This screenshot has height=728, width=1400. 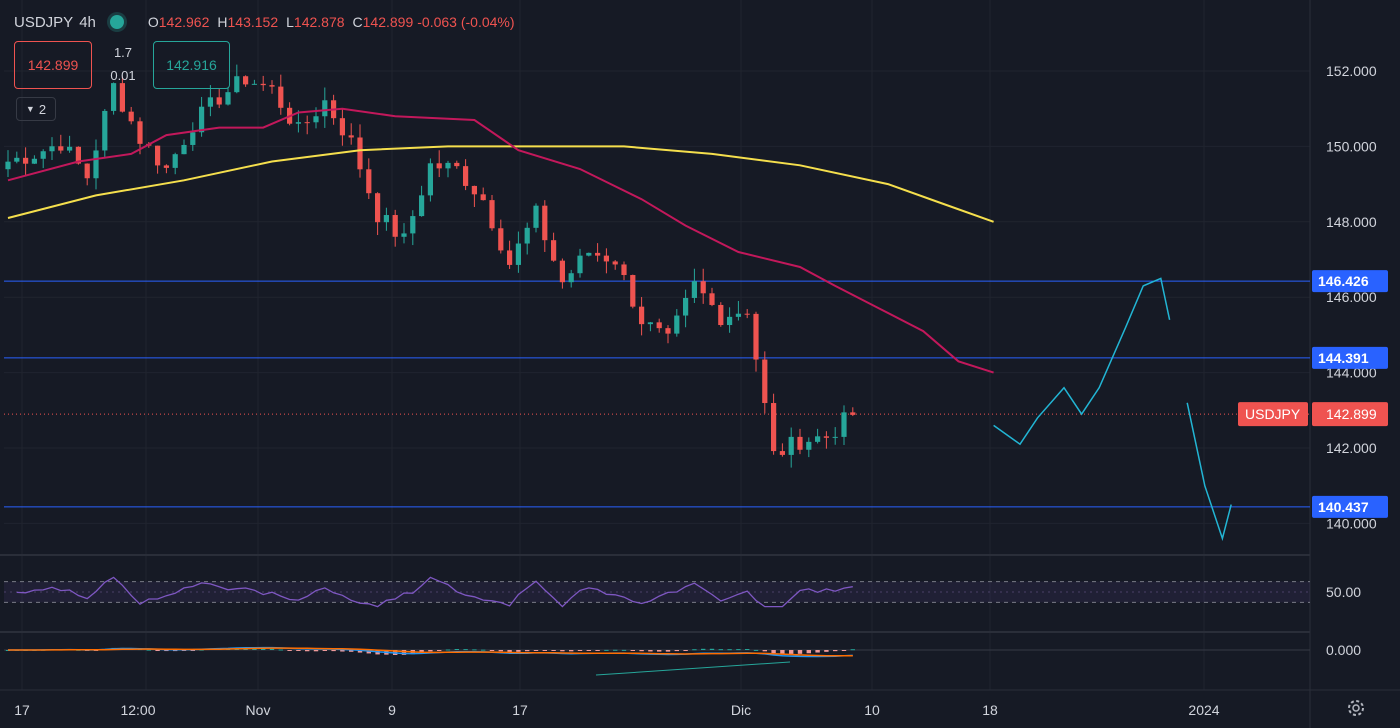 I want to click on rsi-line, so click(x=434, y=592).